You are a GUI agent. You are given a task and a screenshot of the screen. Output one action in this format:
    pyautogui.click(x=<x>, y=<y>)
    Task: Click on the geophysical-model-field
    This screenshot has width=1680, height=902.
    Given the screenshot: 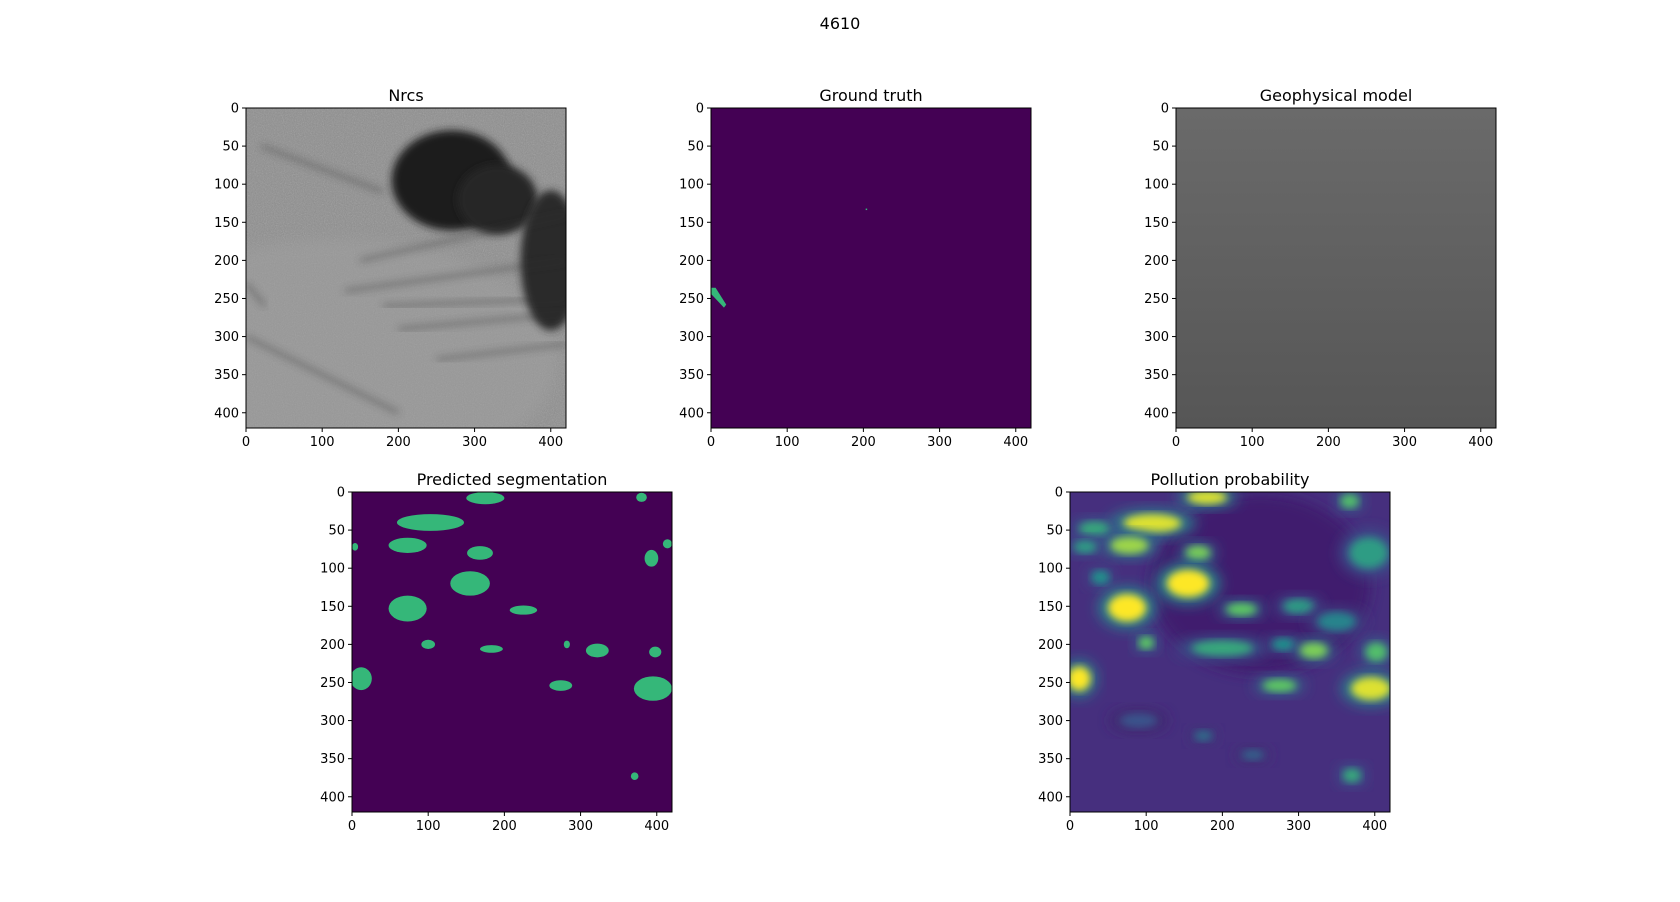 What is the action you would take?
    pyautogui.click(x=1336, y=268)
    